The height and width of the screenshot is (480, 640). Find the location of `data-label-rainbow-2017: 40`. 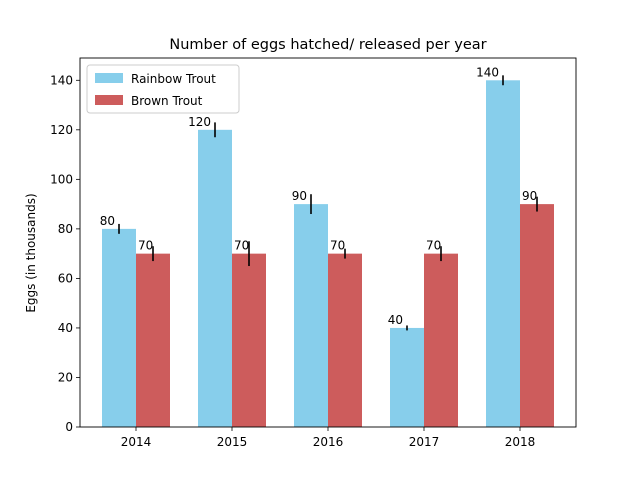

data-label-rainbow-2017: 40 is located at coordinates (395, 320).